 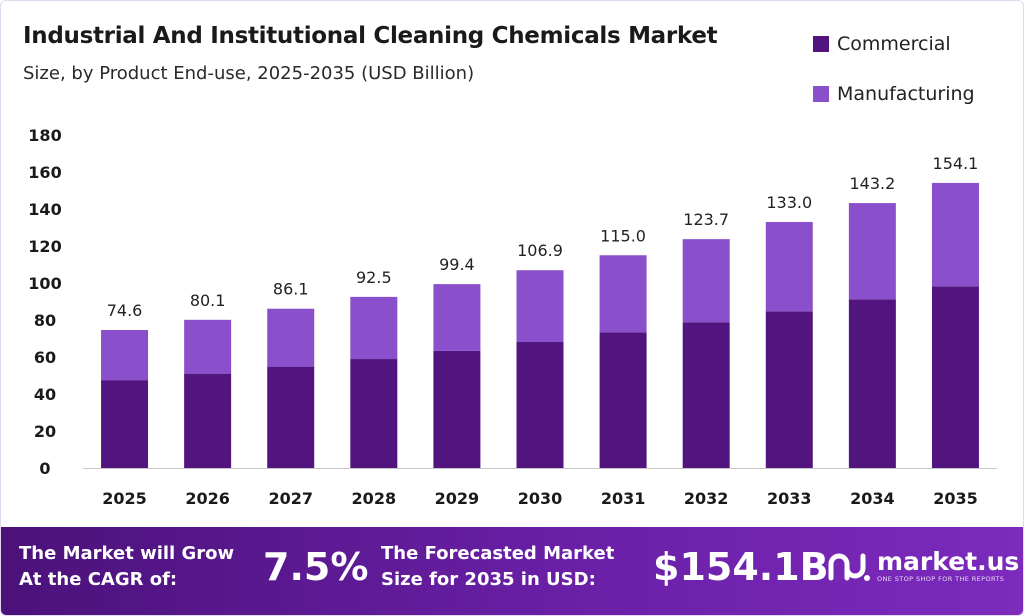 I want to click on x-tick-label: 2033, so click(x=789, y=498).